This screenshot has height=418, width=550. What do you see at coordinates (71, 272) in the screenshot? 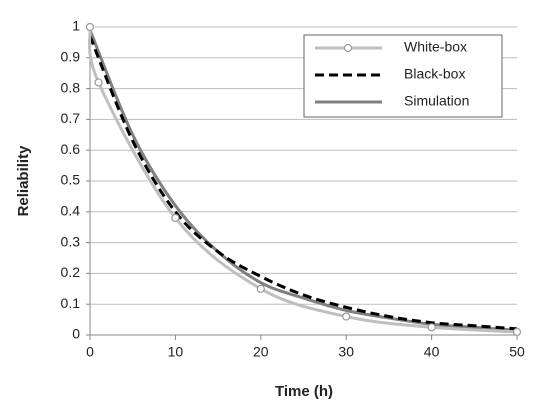
I see `y-tick-label: 0.2` at bounding box center [71, 272].